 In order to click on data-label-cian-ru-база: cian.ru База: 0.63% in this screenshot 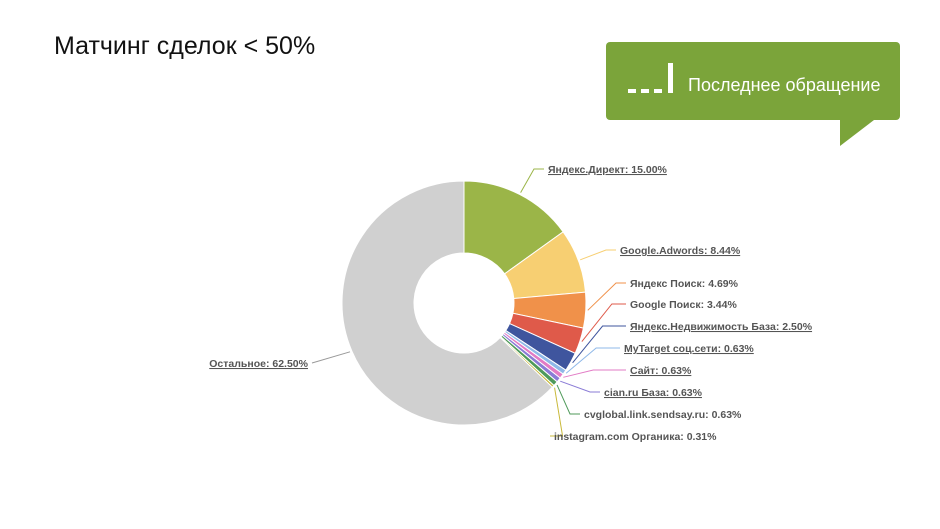, I will do `click(653, 393)`.